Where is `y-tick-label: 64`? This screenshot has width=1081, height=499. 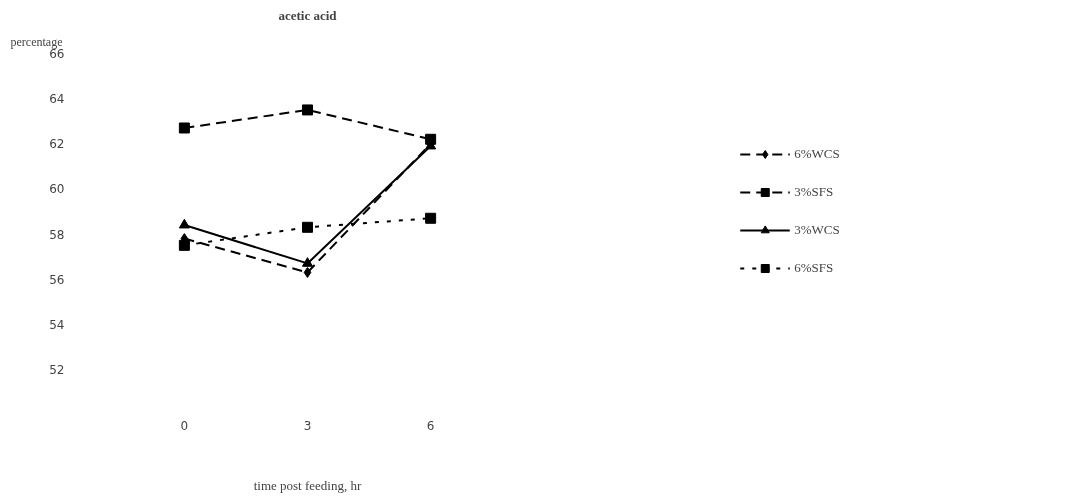
y-tick-label: 64 is located at coordinates (57, 99).